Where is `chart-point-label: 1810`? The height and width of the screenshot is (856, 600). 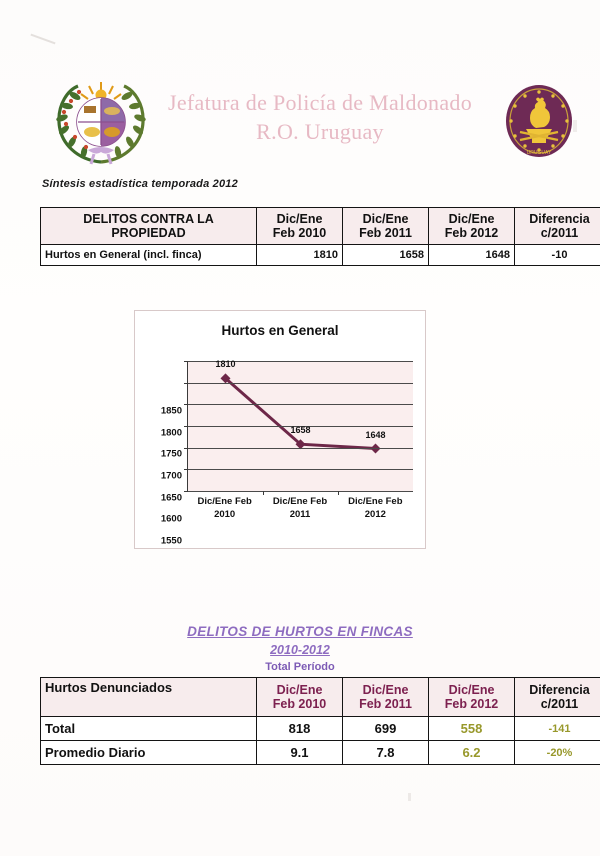 chart-point-label: 1810 is located at coordinates (225, 364).